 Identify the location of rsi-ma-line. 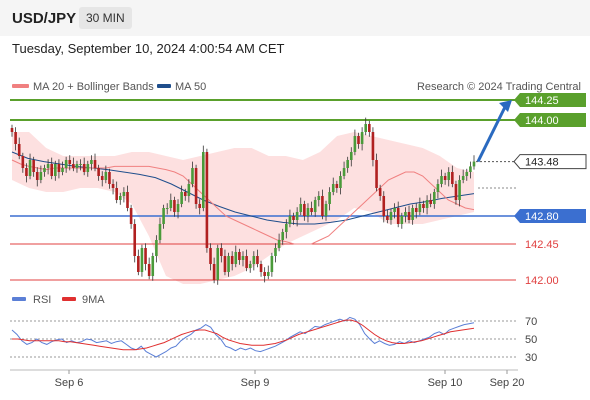
(243, 335).